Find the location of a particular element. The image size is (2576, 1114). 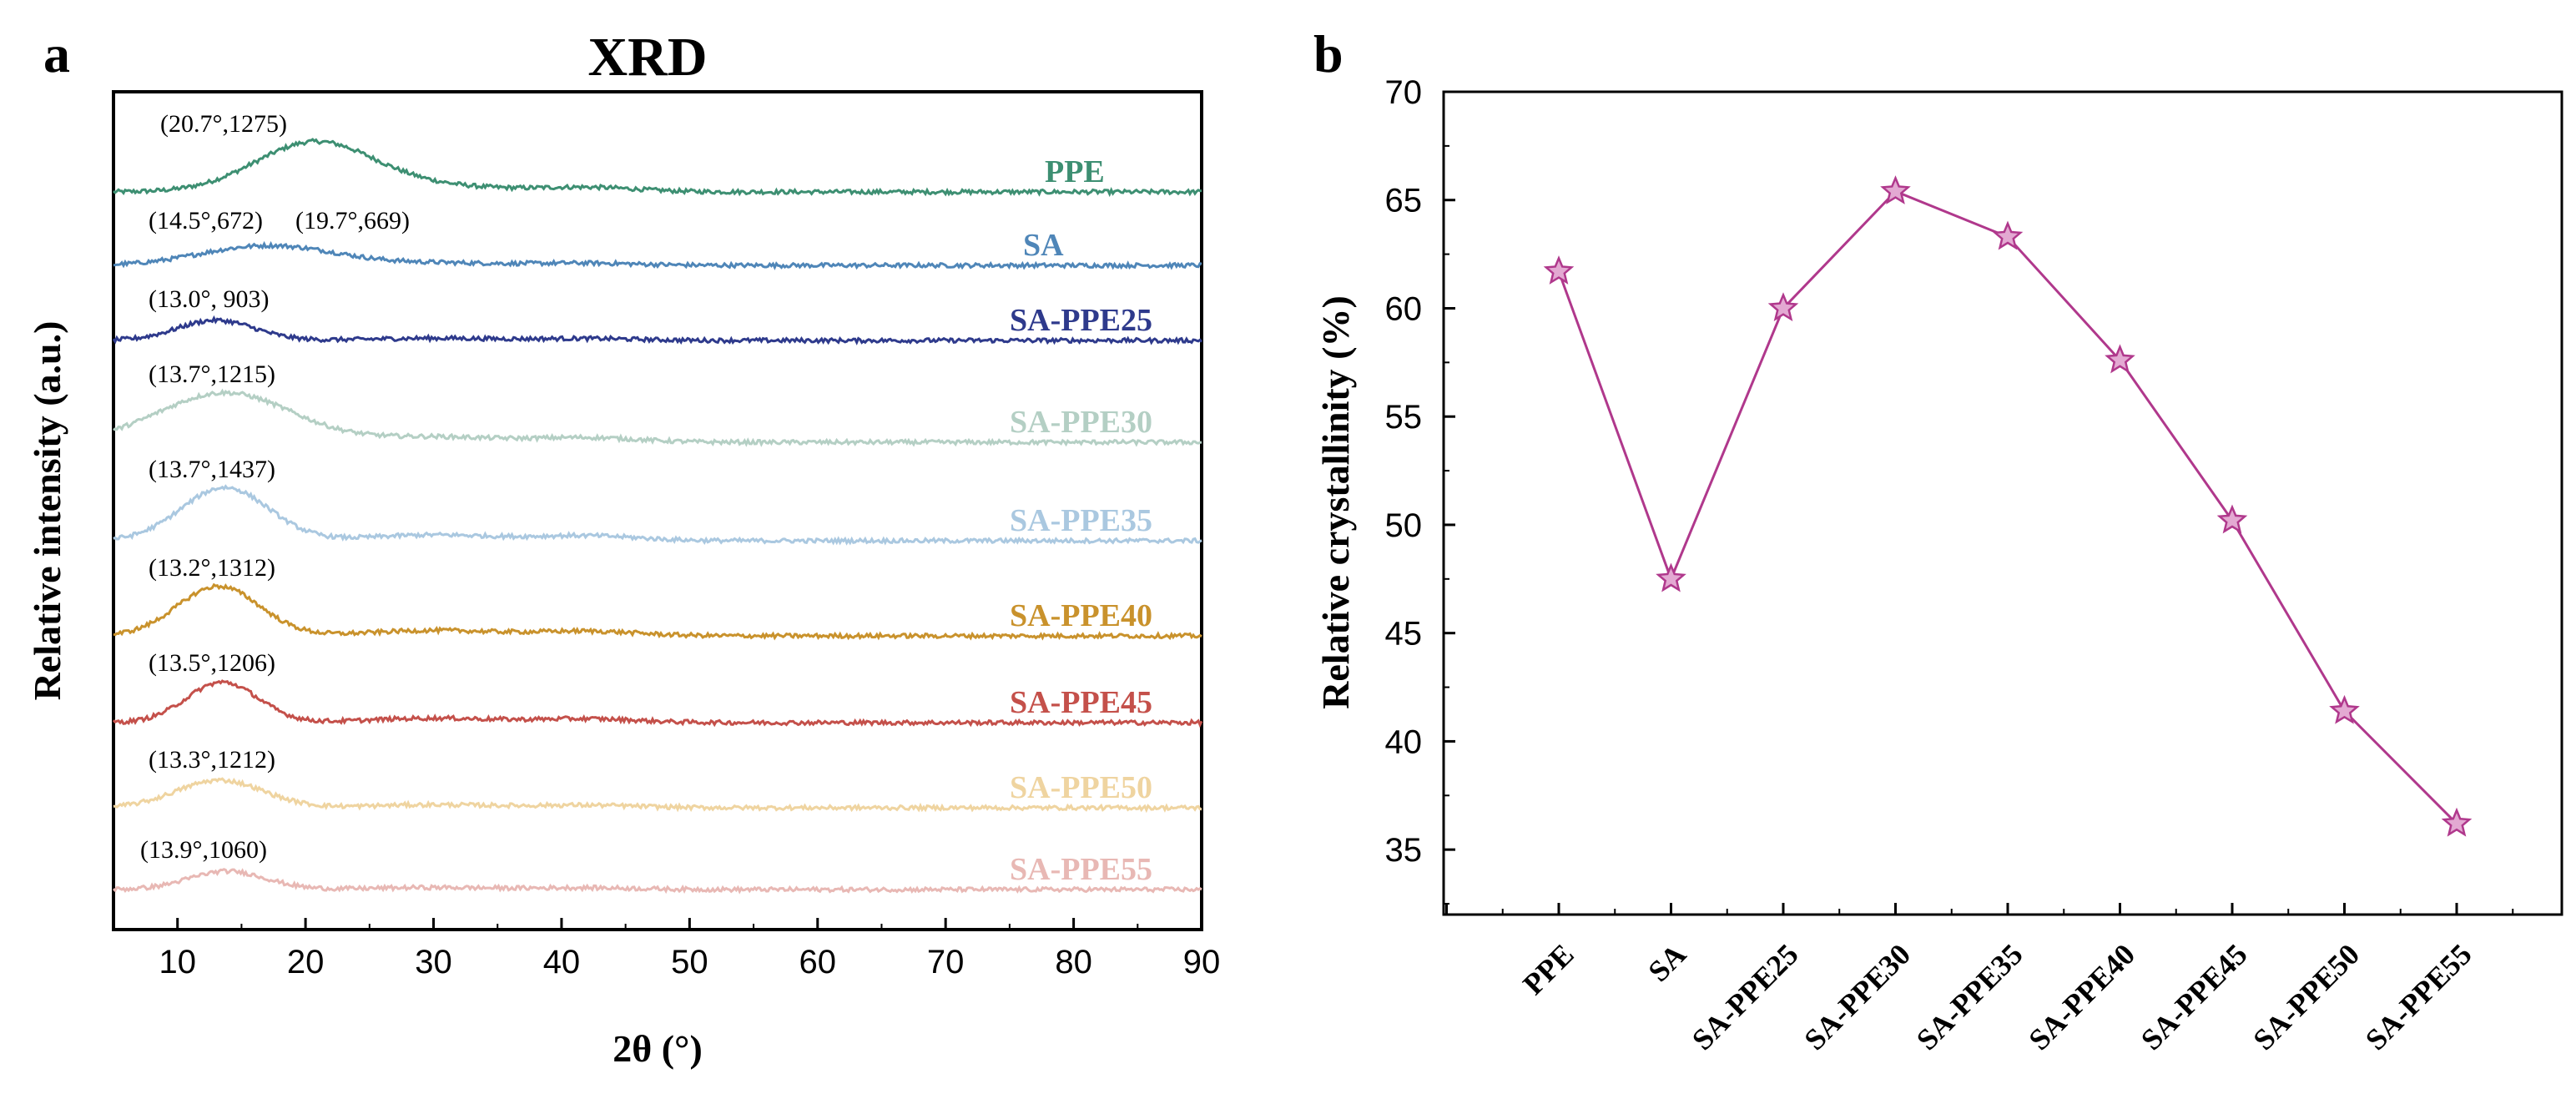

category-label: SA-PPE45 is located at coordinates (2194, 996).